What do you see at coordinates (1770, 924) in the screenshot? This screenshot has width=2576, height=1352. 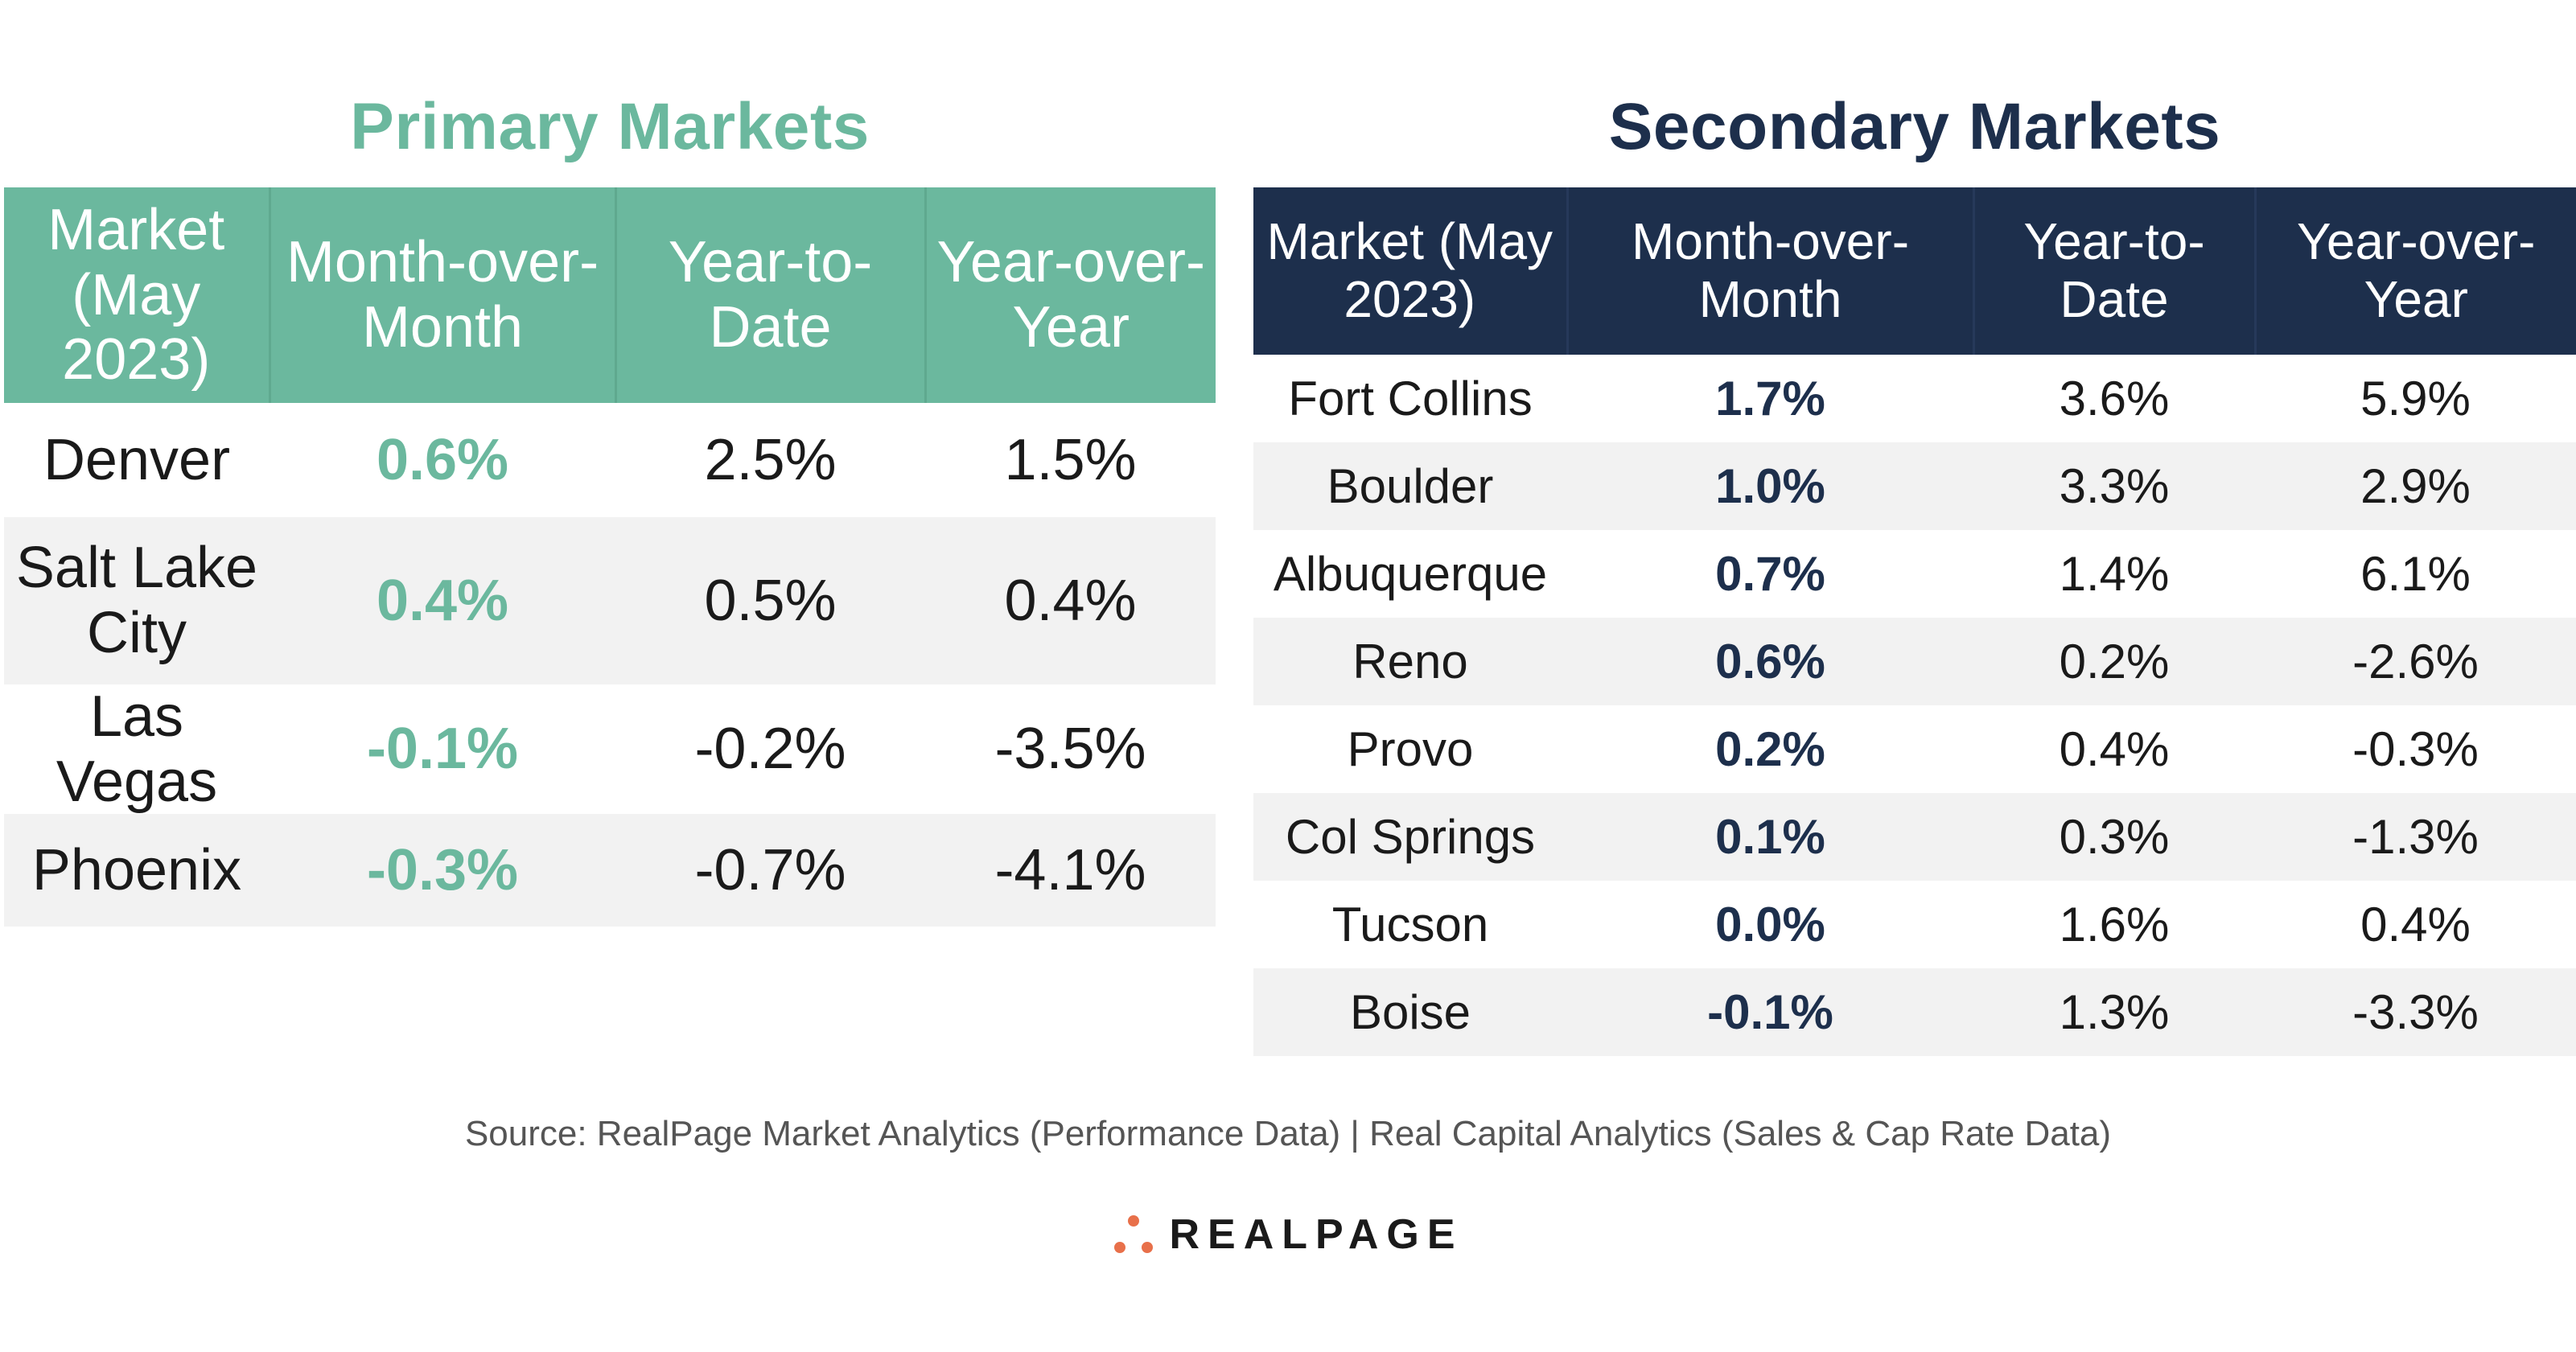 I see `mom-cell: 0.0%` at bounding box center [1770, 924].